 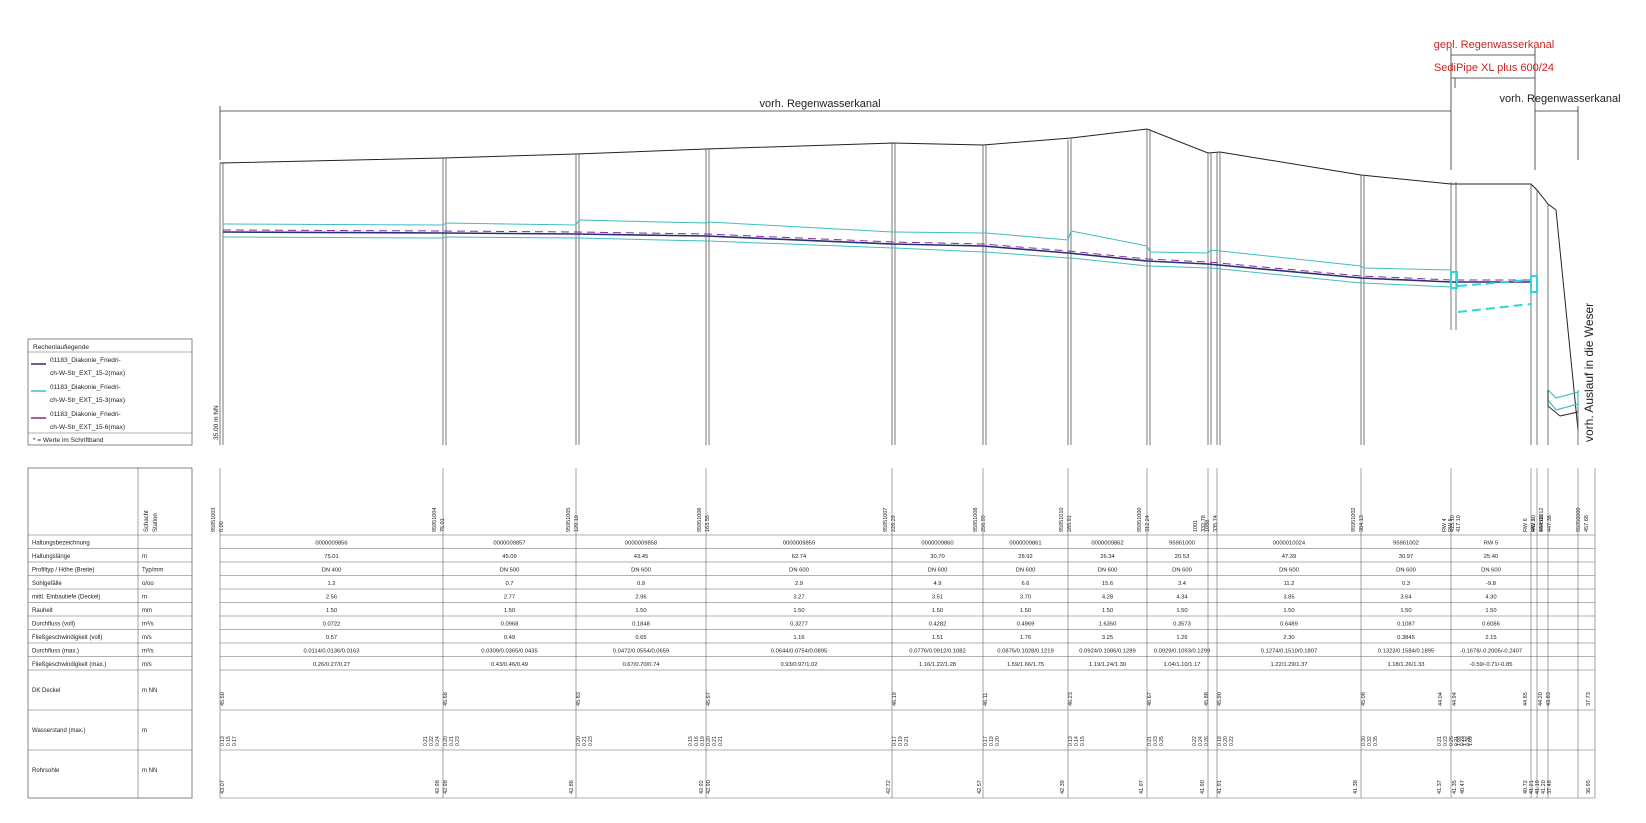 What do you see at coordinates (1107, 557) in the screenshot?
I see `row-cell: 26.34` at bounding box center [1107, 557].